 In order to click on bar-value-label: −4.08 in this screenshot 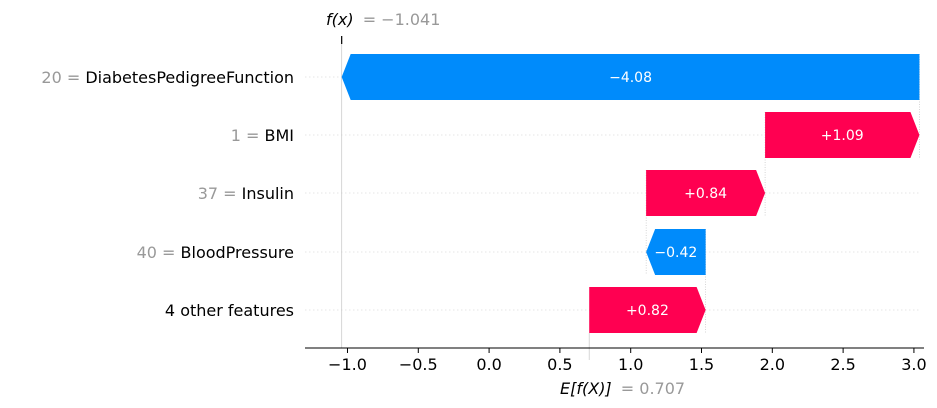, I will do `click(630, 78)`.